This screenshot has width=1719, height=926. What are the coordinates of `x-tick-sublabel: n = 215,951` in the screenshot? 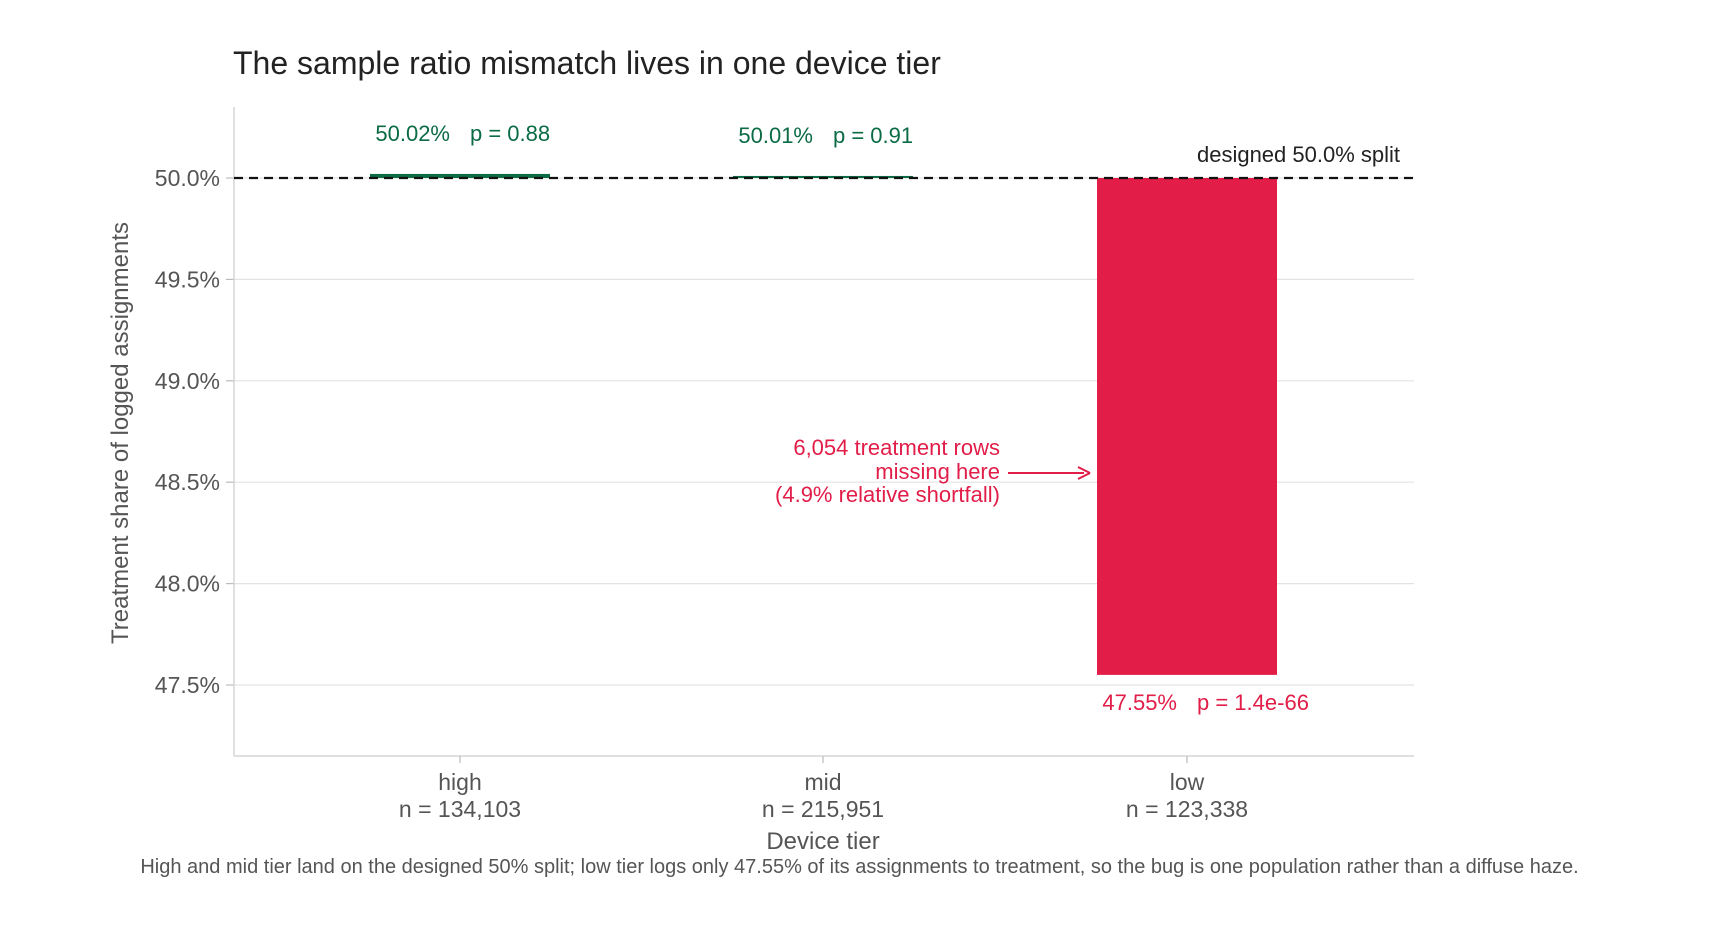 It's located at (823, 809).